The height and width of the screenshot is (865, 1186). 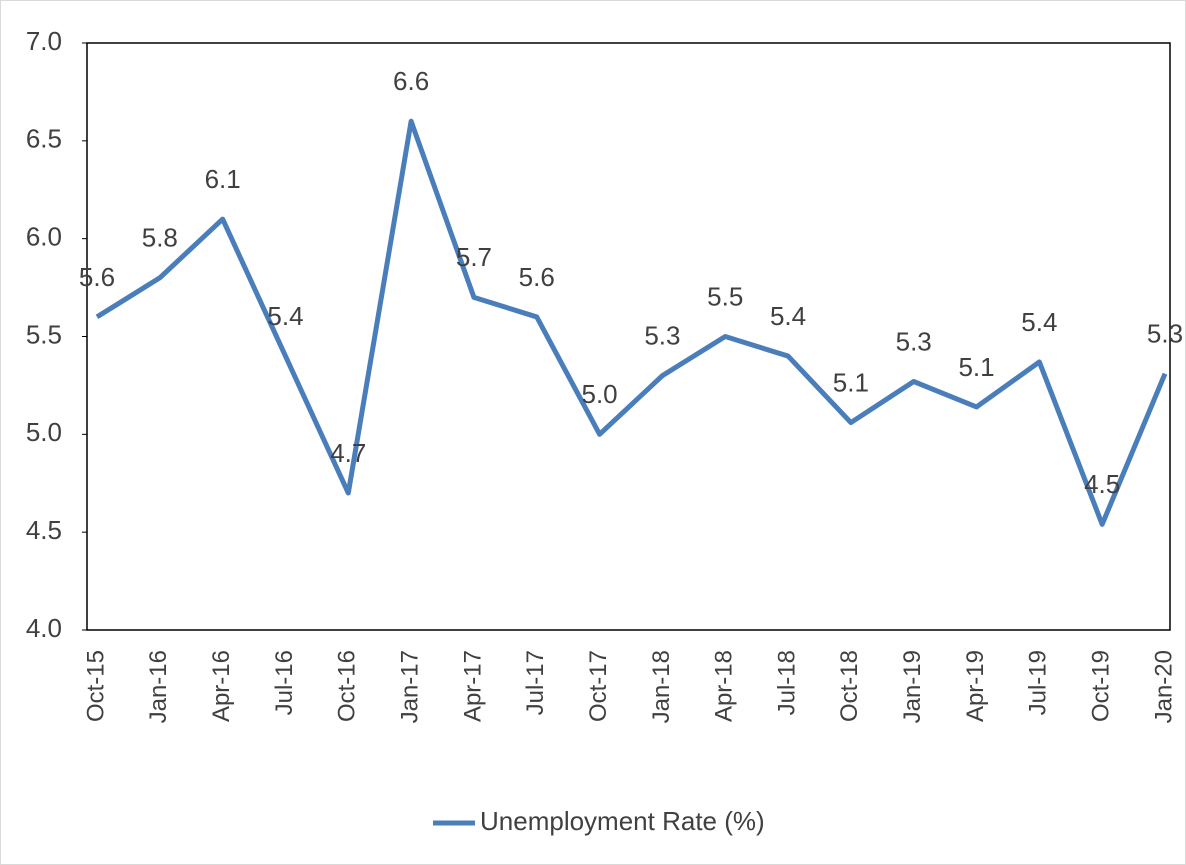 What do you see at coordinates (474, 257) in the screenshot?
I see `data-label: 5.7` at bounding box center [474, 257].